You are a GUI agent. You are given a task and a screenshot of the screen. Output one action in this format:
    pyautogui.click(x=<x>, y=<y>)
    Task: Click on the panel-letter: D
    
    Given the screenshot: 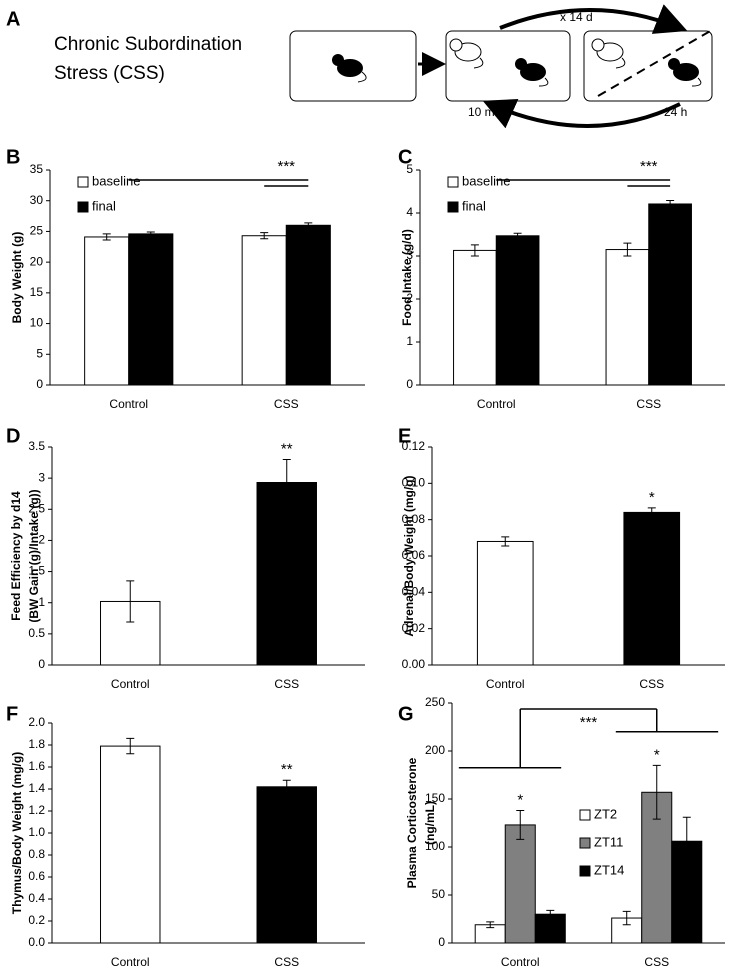 What is the action you would take?
    pyautogui.click(x=13, y=436)
    